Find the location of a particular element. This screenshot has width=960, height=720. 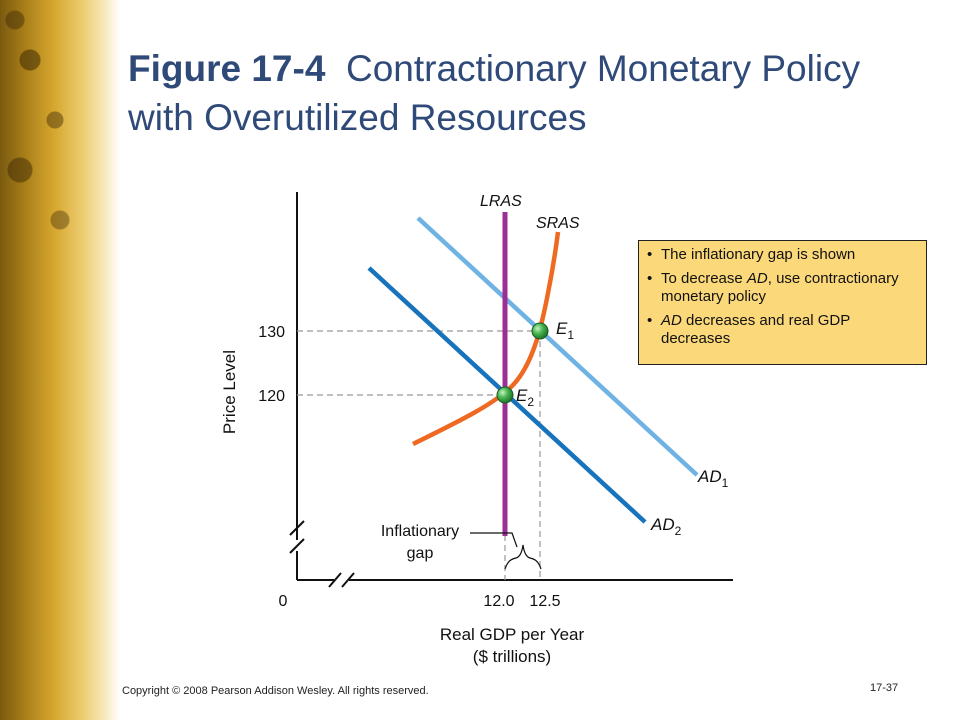

y-tick-130: 130 is located at coordinates (271, 332).